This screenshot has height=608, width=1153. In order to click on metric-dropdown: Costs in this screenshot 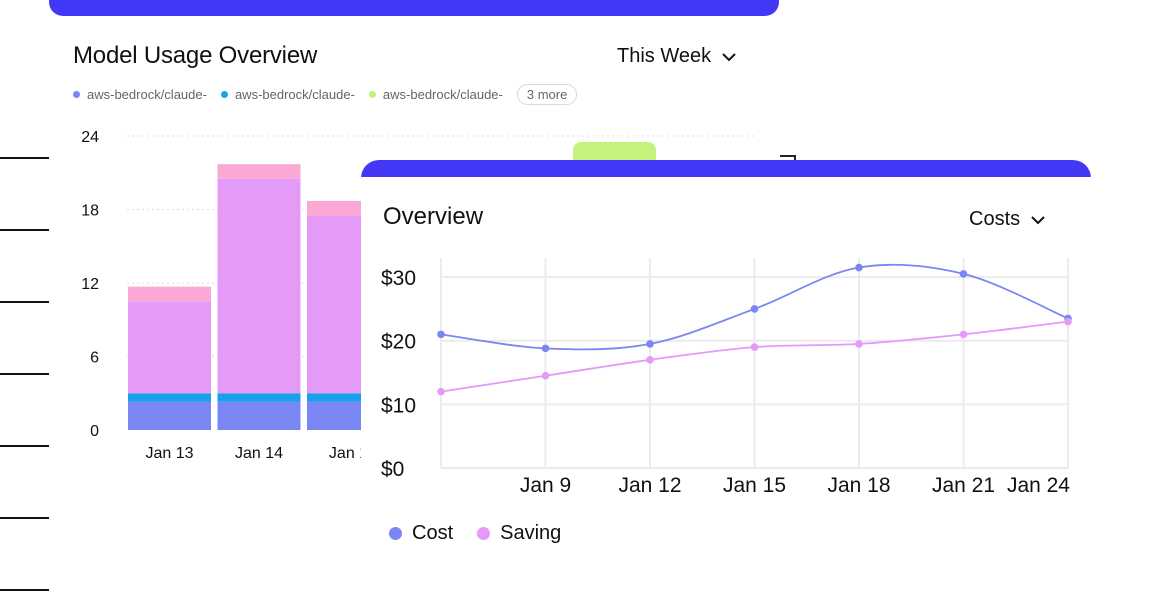, I will do `click(1007, 219)`.